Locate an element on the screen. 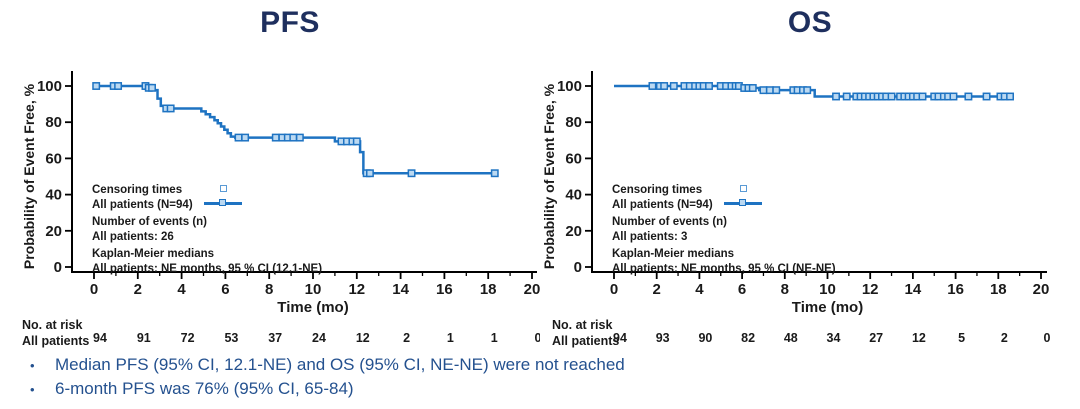 The height and width of the screenshot is (409, 1080). pfs-at-risk-labels: No. at risk All patients is located at coordinates (55, 333).